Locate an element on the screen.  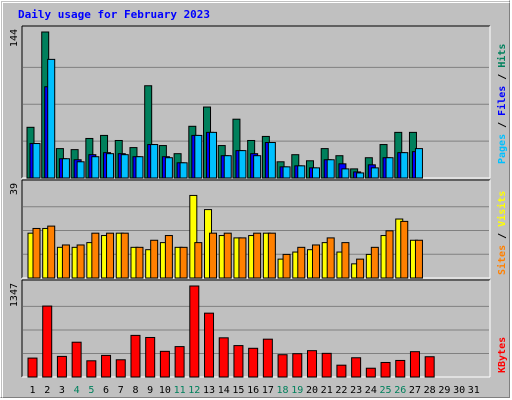
x-tick-label-day-29: 29 is located at coordinates (444, 390).